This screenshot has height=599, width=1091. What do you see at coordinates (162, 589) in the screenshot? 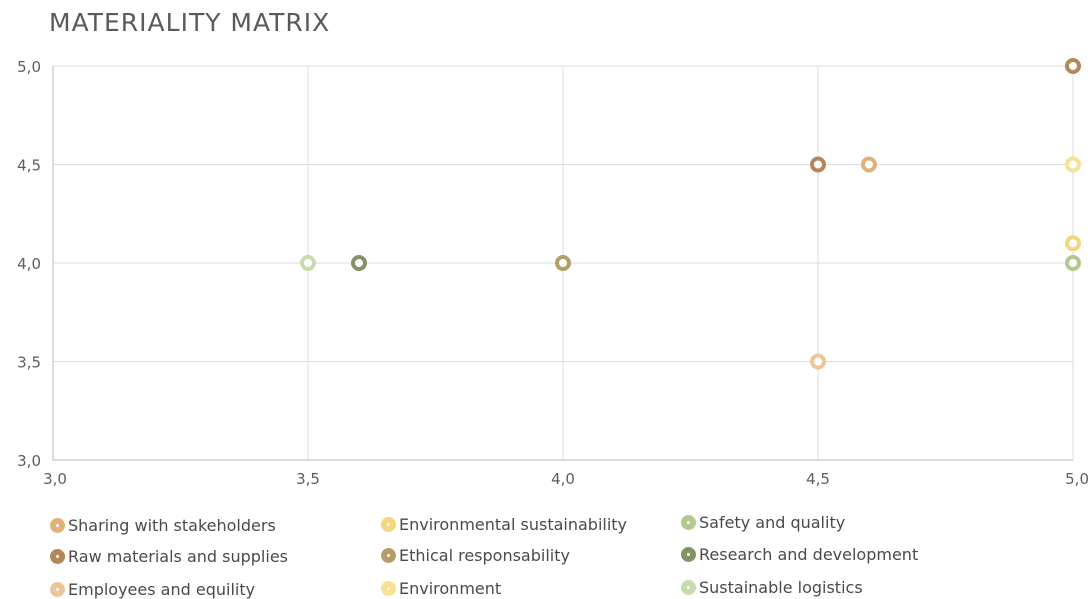
I see `legend-label: Employees and equility` at bounding box center [162, 589].